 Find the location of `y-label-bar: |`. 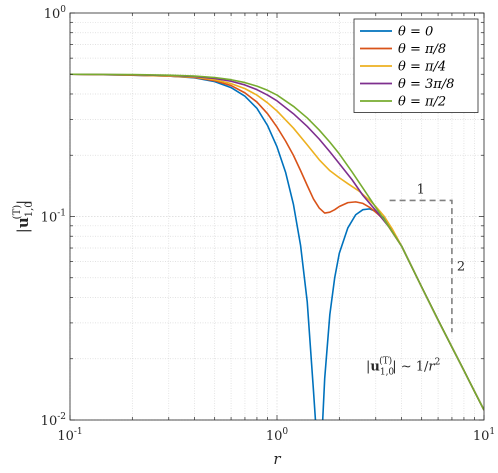

y-label-bar: | is located at coordinates (23, 202).